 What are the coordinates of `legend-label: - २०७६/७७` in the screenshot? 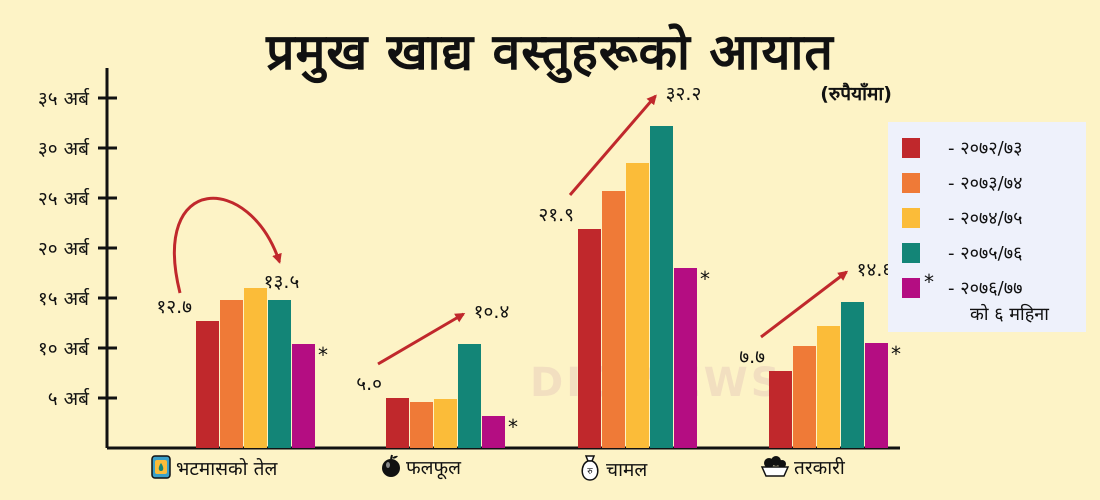 It's located at (985, 288).